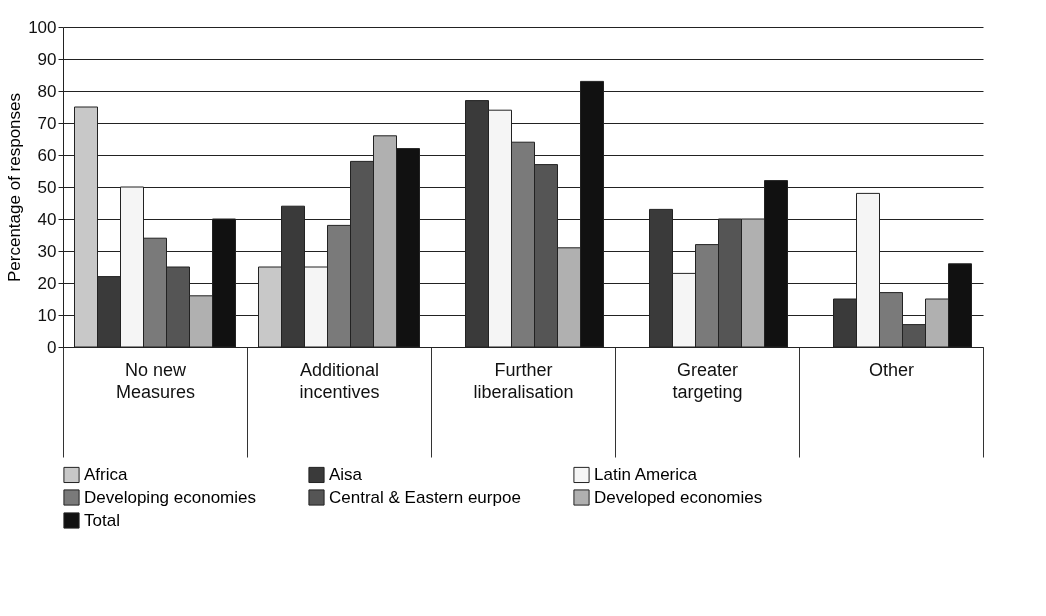 The image size is (1046, 616). What do you see at coordinates (47, 155) in the screenshot?
I see `y-tick-label: 60` at bounding box center [47, 155].